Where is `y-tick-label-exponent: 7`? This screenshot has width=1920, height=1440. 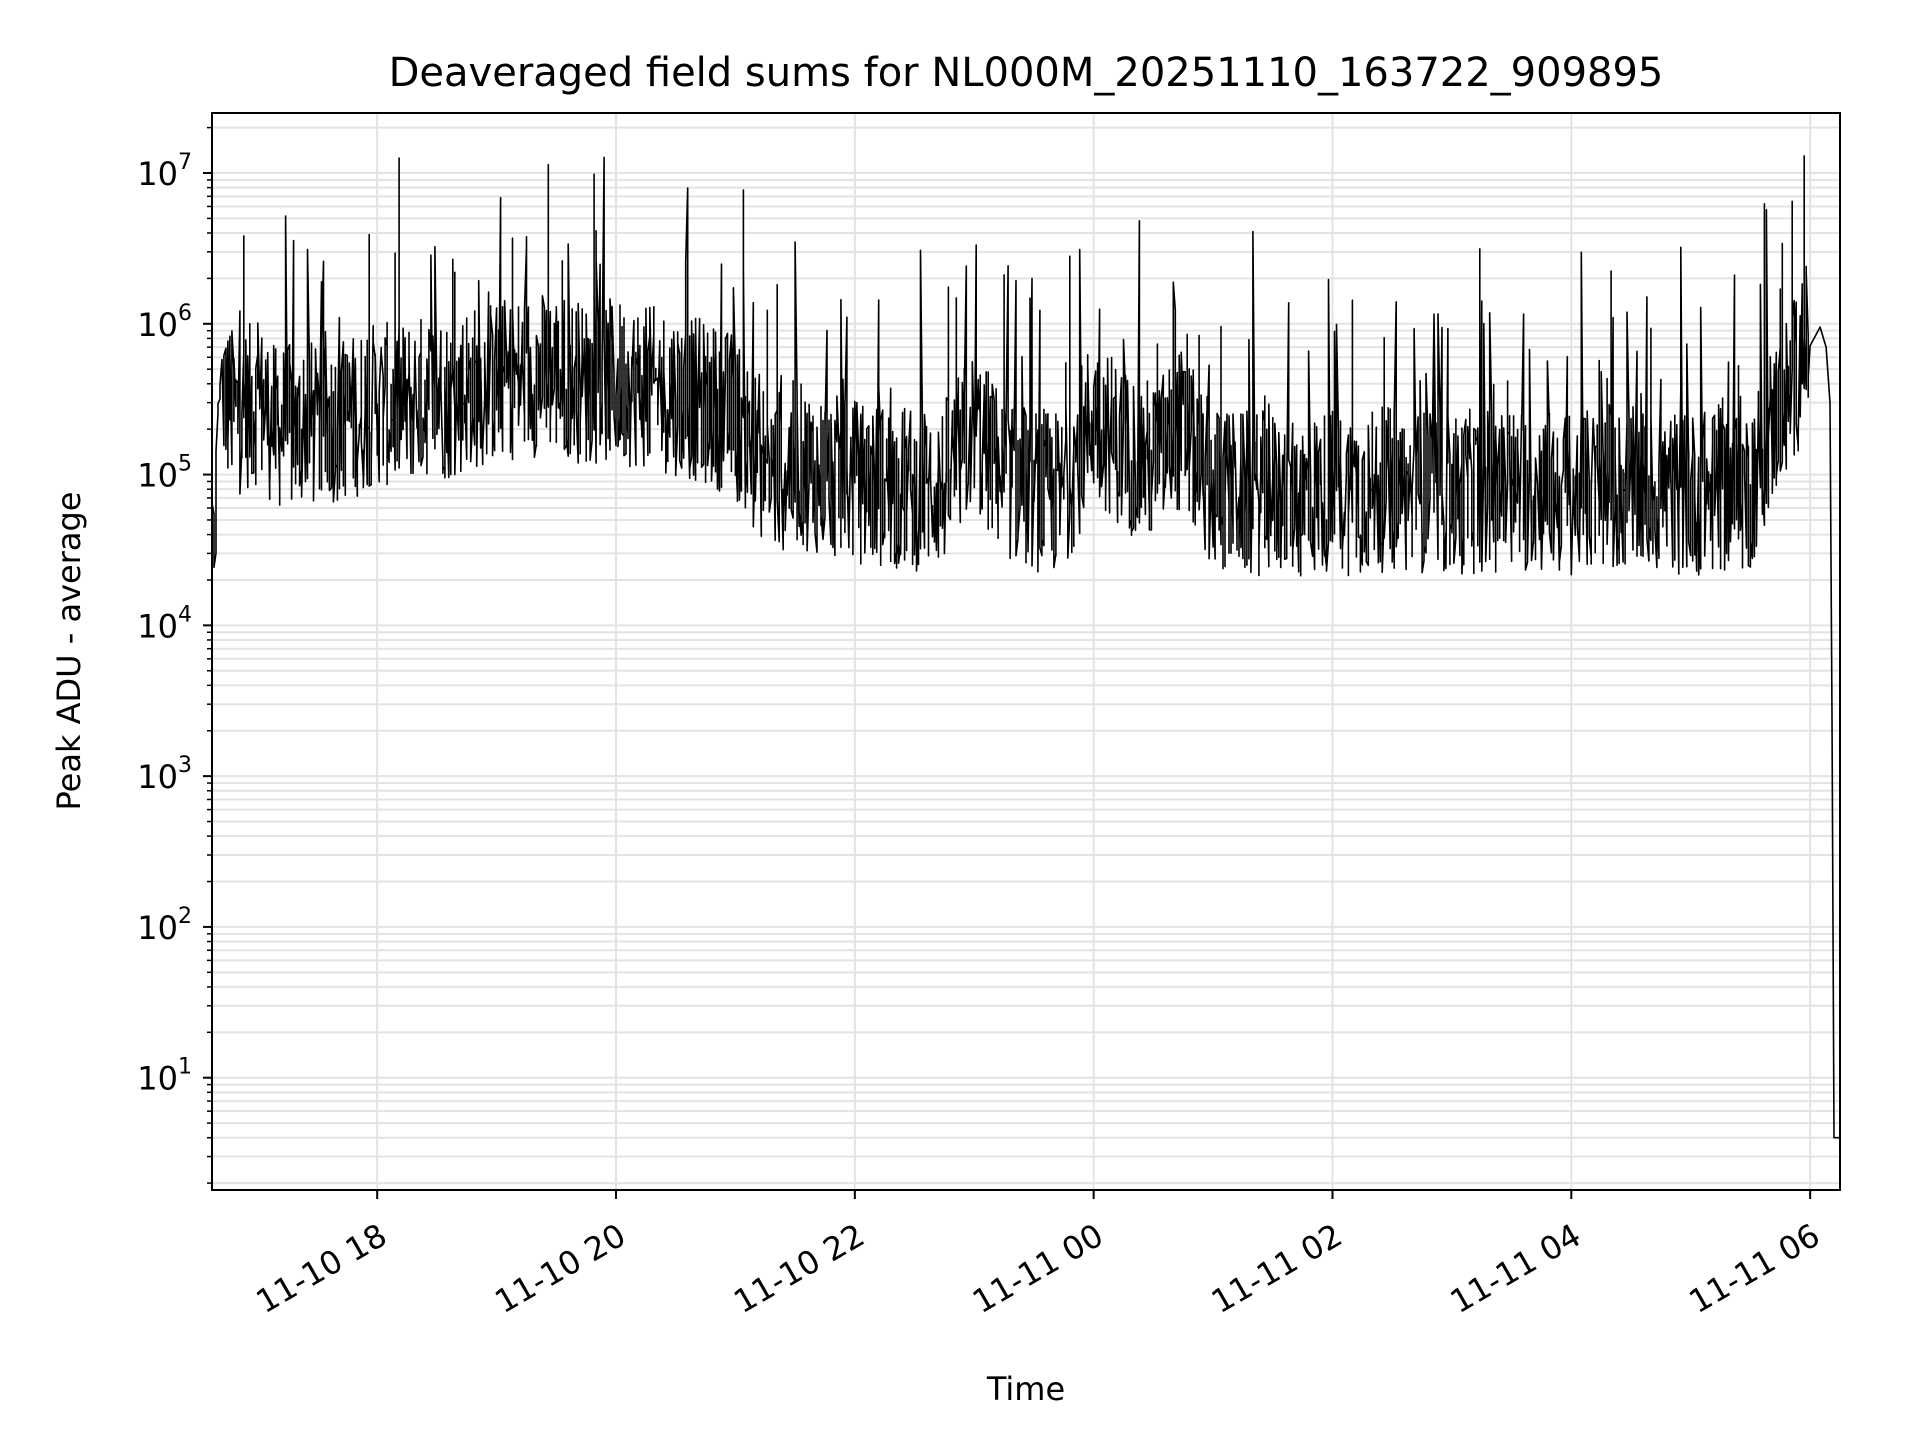
y-tick-label-exponent: 7 is located at coordinates (185, 162).